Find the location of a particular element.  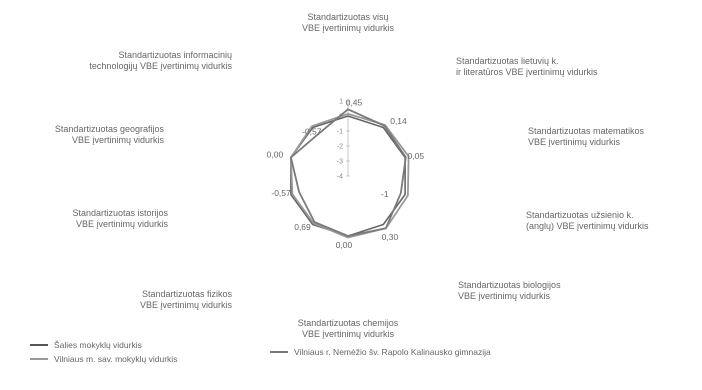

value-label: -1 is located at coordinates (385, 194).